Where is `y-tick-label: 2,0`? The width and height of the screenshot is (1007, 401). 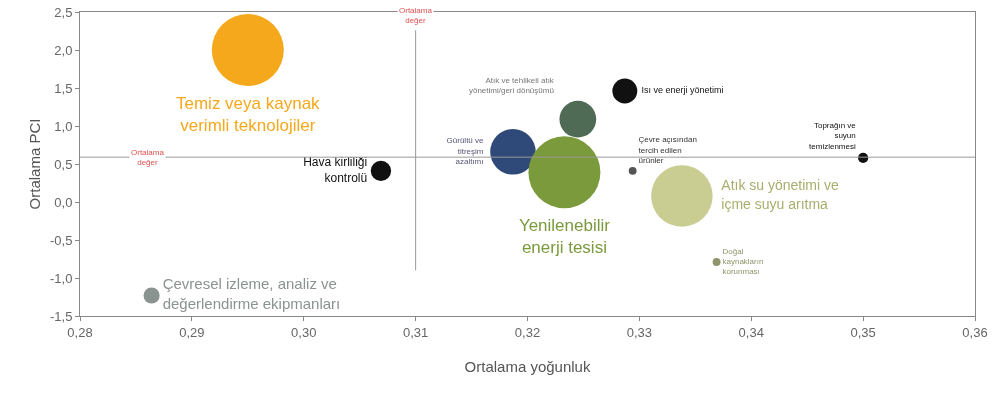 y-tick-label: 2,0 is located at coordinates (63, 50).